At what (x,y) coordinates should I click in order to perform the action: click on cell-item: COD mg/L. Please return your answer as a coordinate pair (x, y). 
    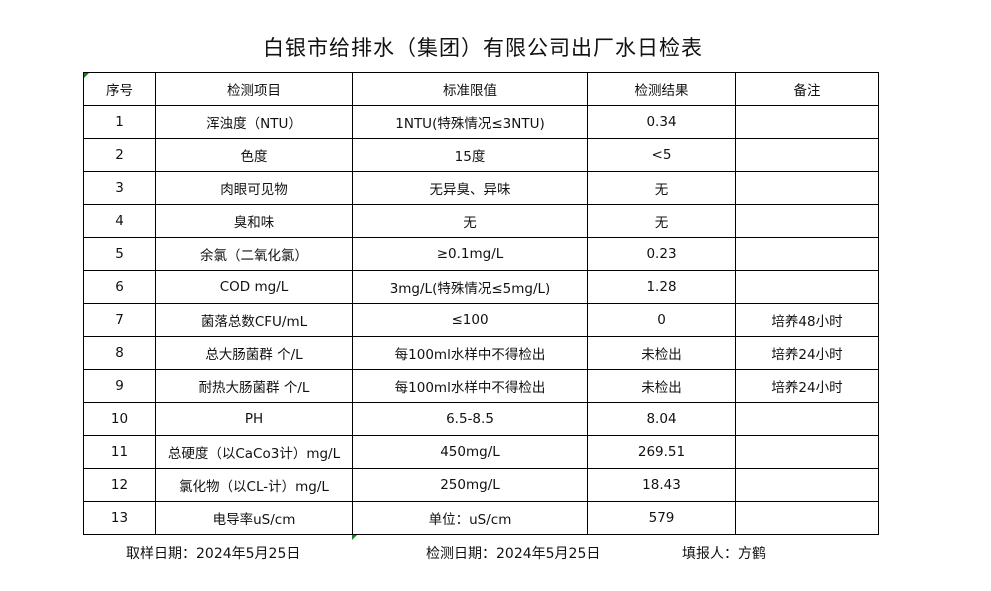
    Looking at the image, I should click on (254, 287).